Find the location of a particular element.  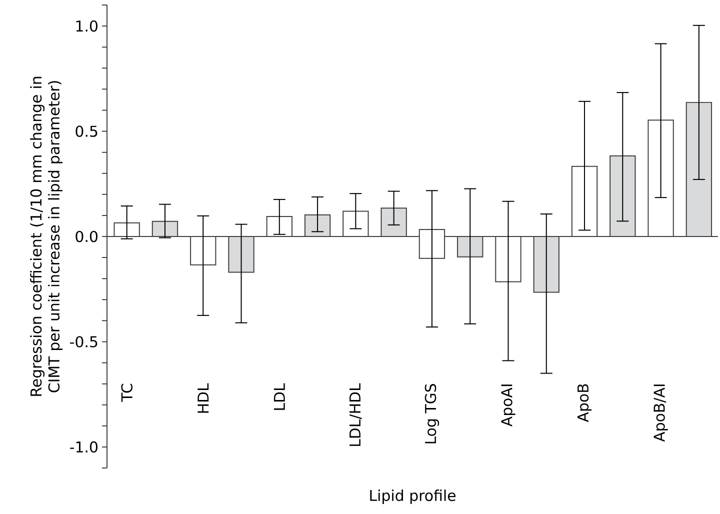

x-tick-label: TC is located at coordinates (126, 393).